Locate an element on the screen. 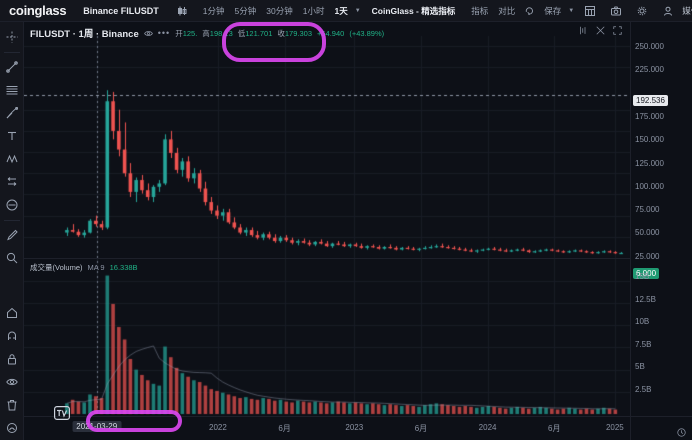 Image resolution: width=692 pixels, height=440 pixels. brush-tool is located at coordinates (12, 235).